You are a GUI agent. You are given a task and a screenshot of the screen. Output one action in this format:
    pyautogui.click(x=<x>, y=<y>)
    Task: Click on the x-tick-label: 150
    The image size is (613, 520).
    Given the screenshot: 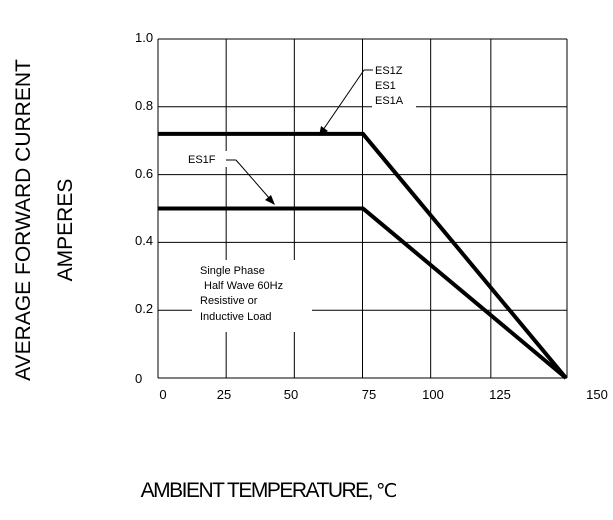 What is the action you would take?
    pyautogui.click(x=597, y=394)
    